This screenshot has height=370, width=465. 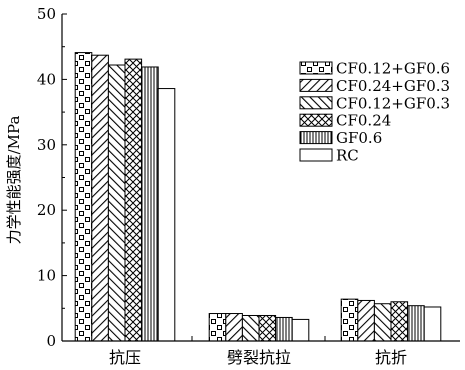 I want to click on legend-label: RC, so click(x=347, y=156).